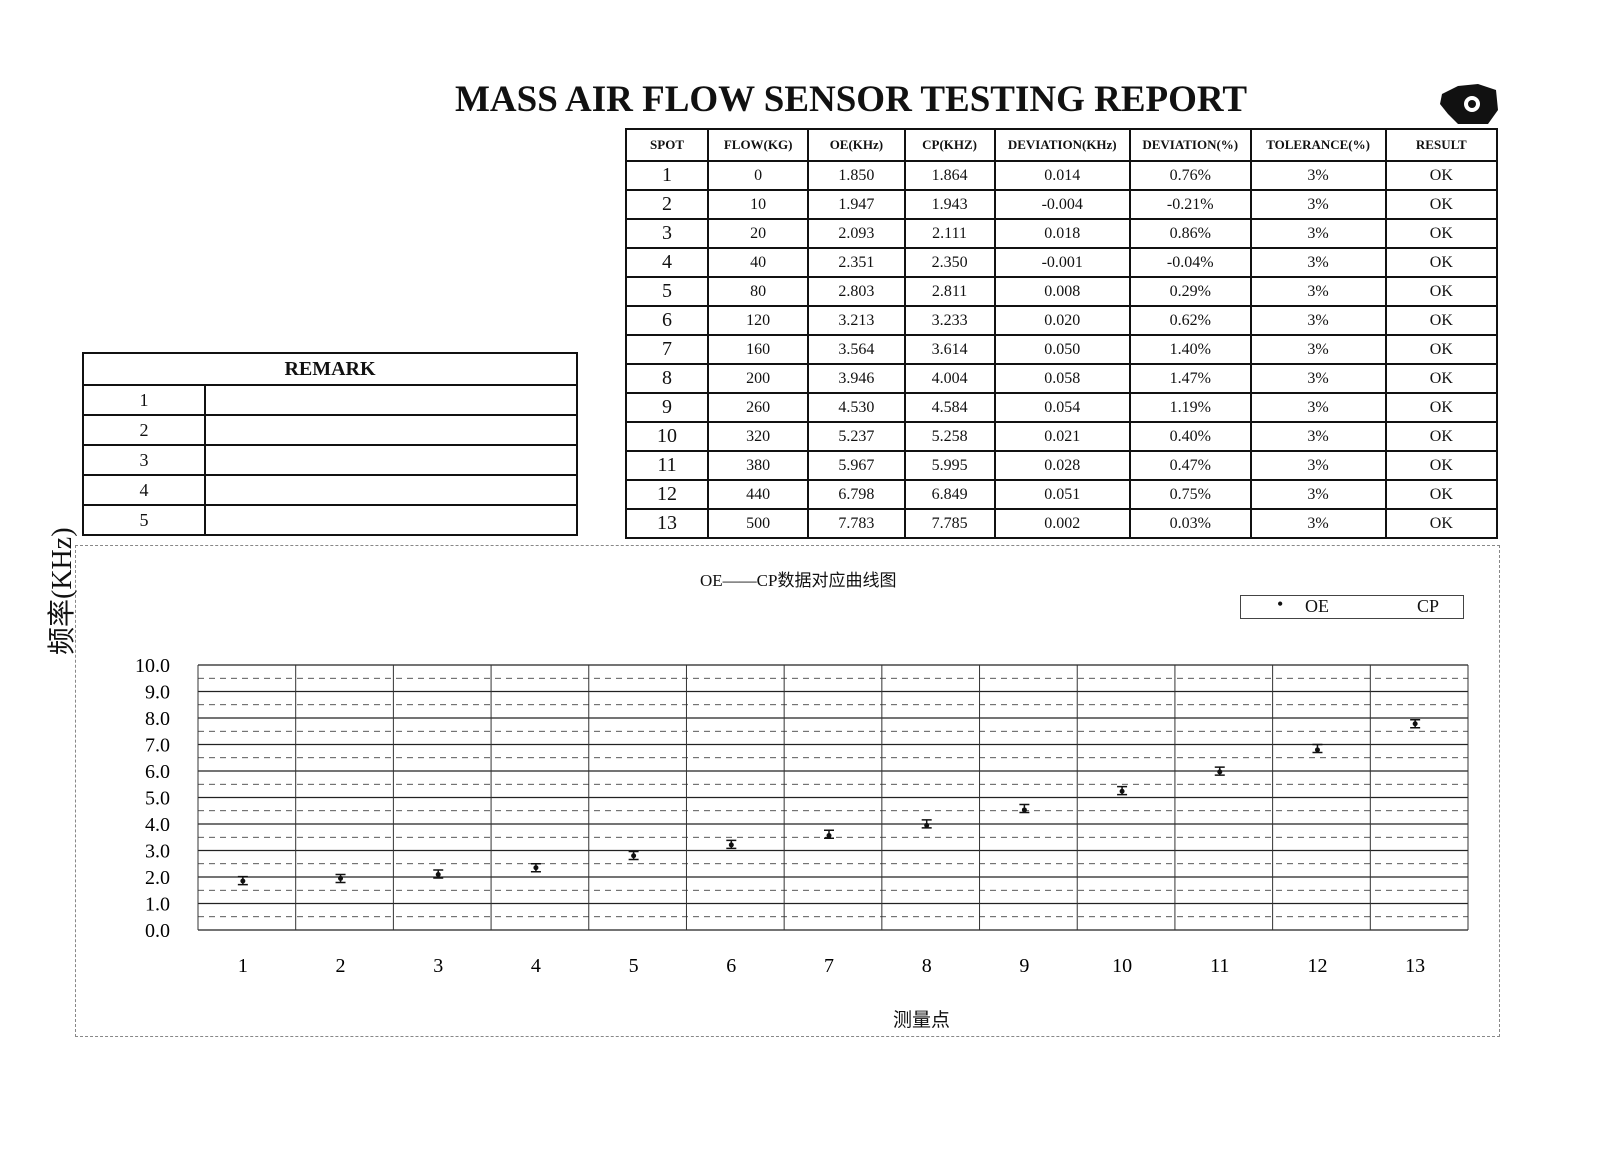 Image resolution: width=1600 pixels, height=1163 pixels. I want to click on x-tick-label: 9, so click(1024, 966).